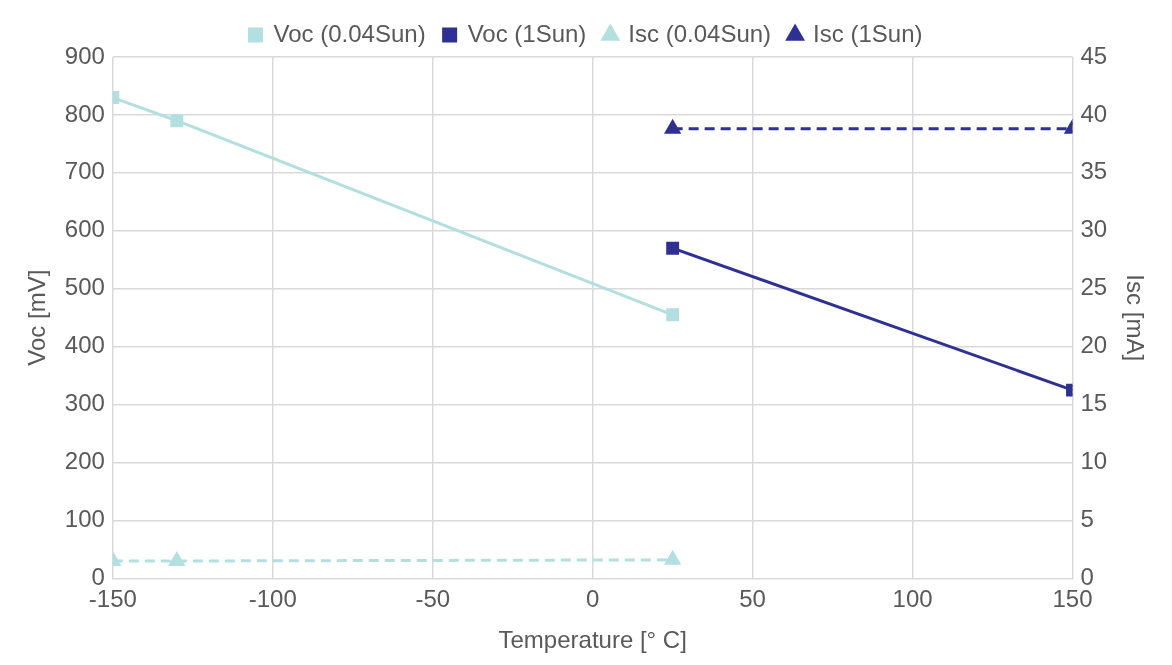 The image size is (1172, 665). What do you see at coordinates (592, 640) in the screenshot?
I see `x-axis-title: Temperature [° C]` at bounding box center [592, 640].